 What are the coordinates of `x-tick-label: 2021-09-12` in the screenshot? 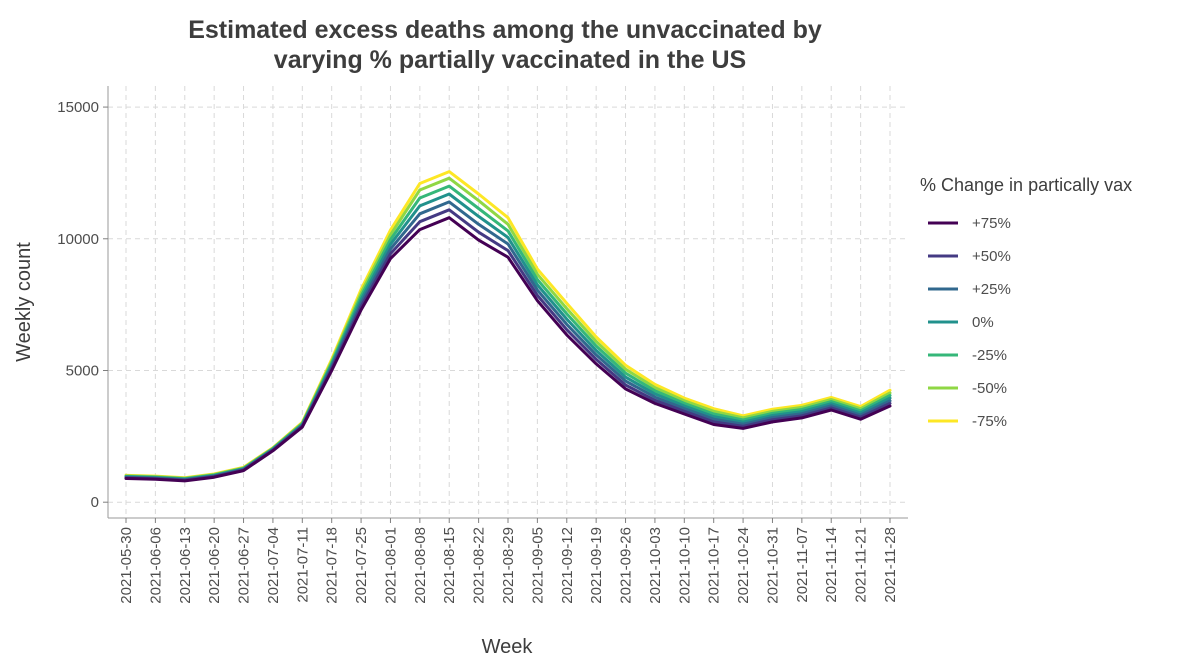 It's located at (567, 565).